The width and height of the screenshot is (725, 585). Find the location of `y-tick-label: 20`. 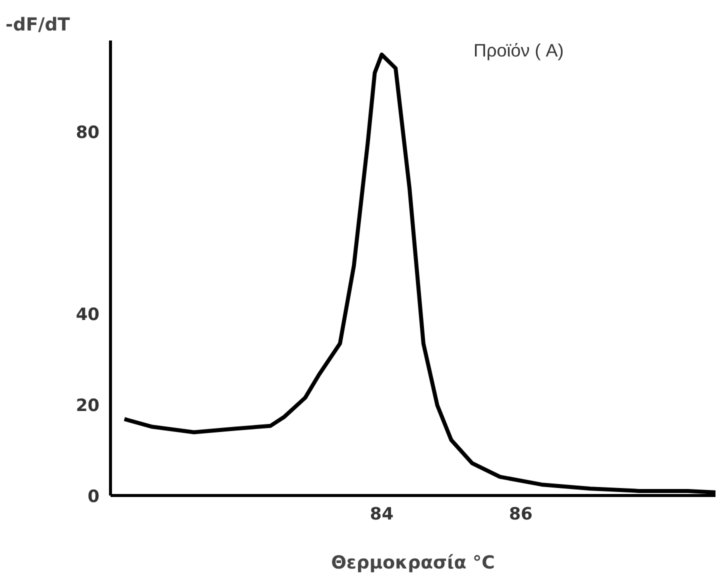

y-tick-label: 20 is located at coordinates (88, 406).